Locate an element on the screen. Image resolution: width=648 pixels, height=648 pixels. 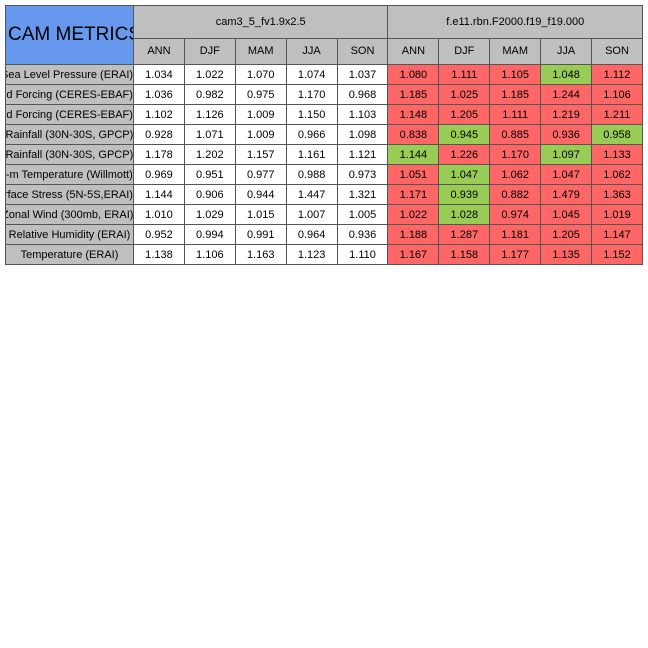
metric-cell-cam3: 1.037 is located at coordinates (362, 74).